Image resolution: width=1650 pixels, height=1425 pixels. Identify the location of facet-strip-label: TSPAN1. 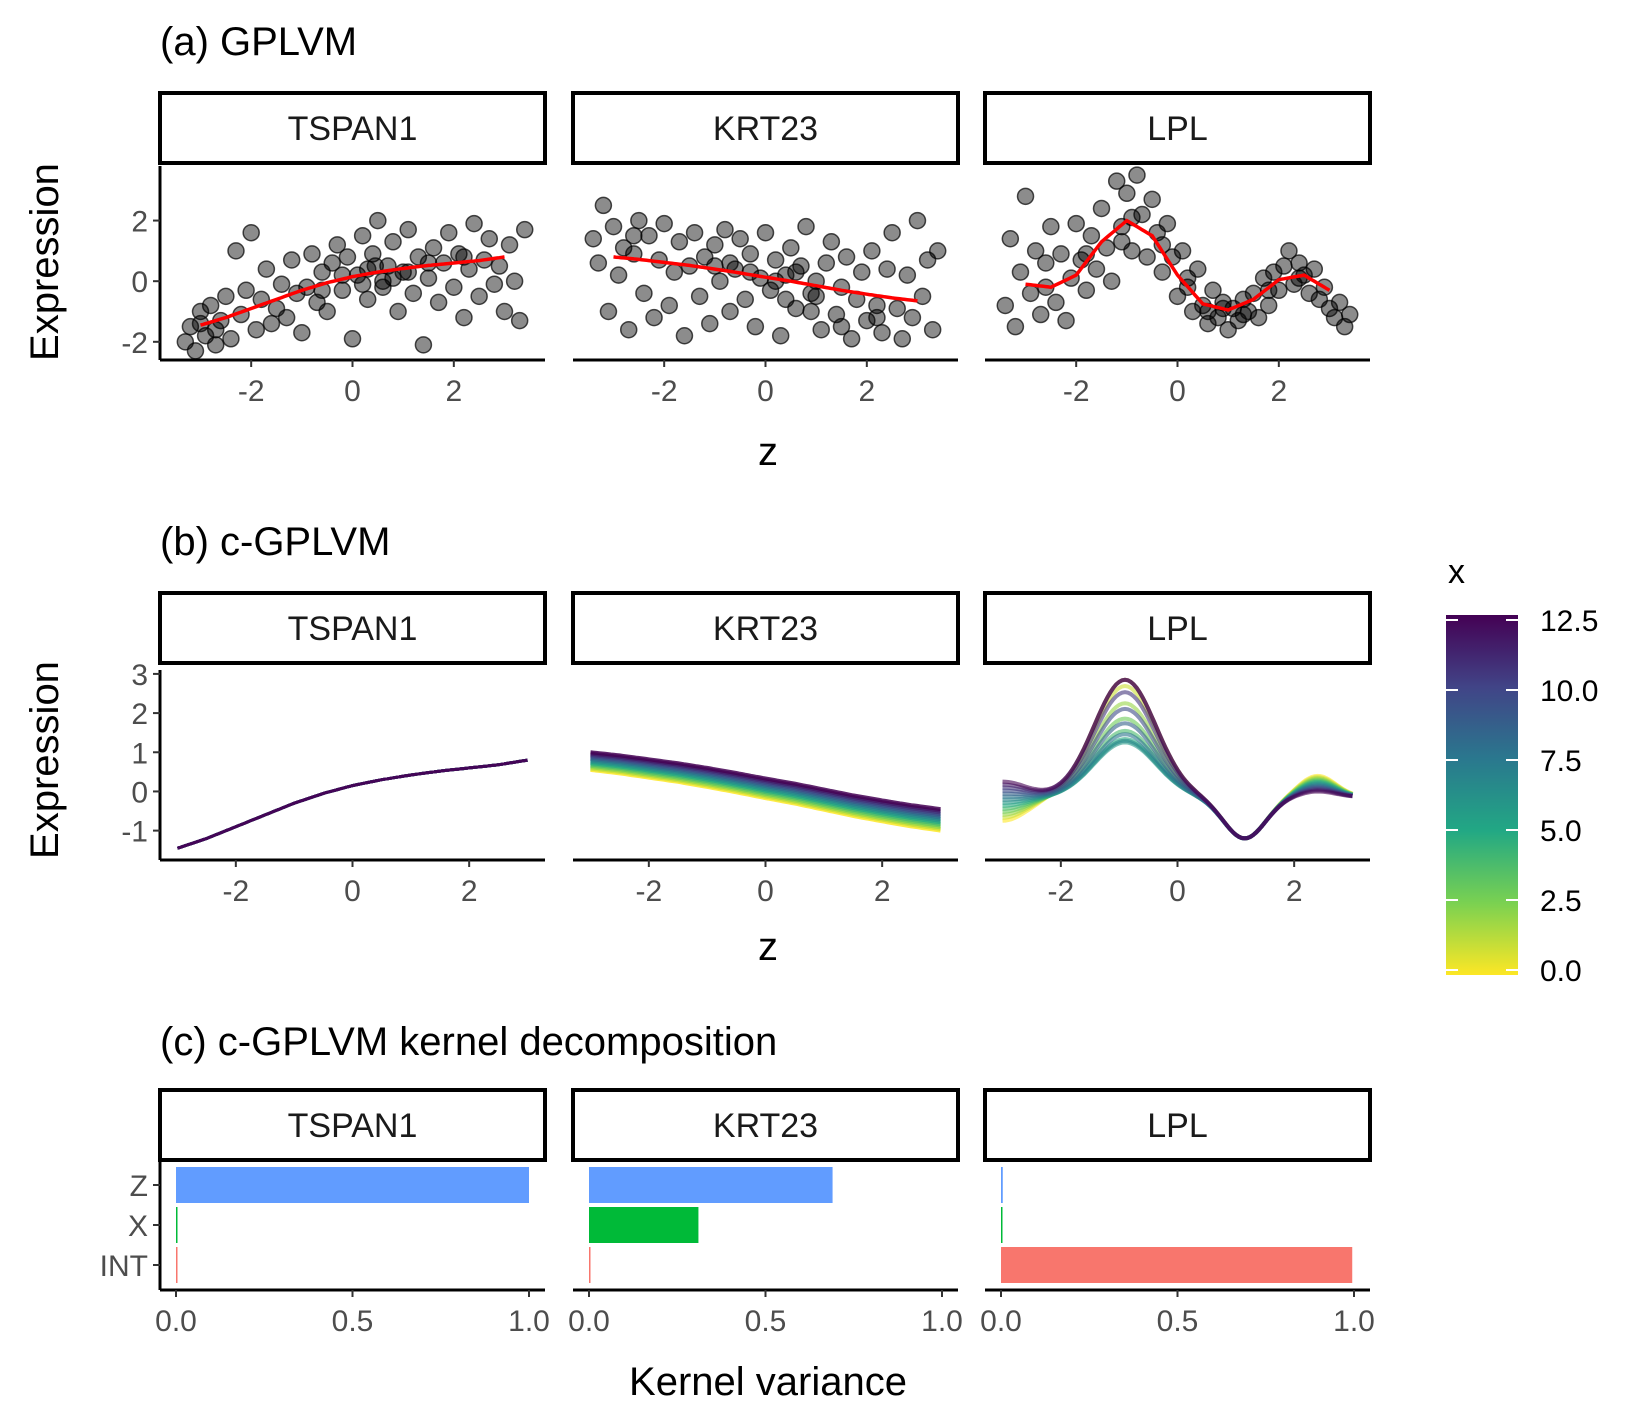
(353, 129).